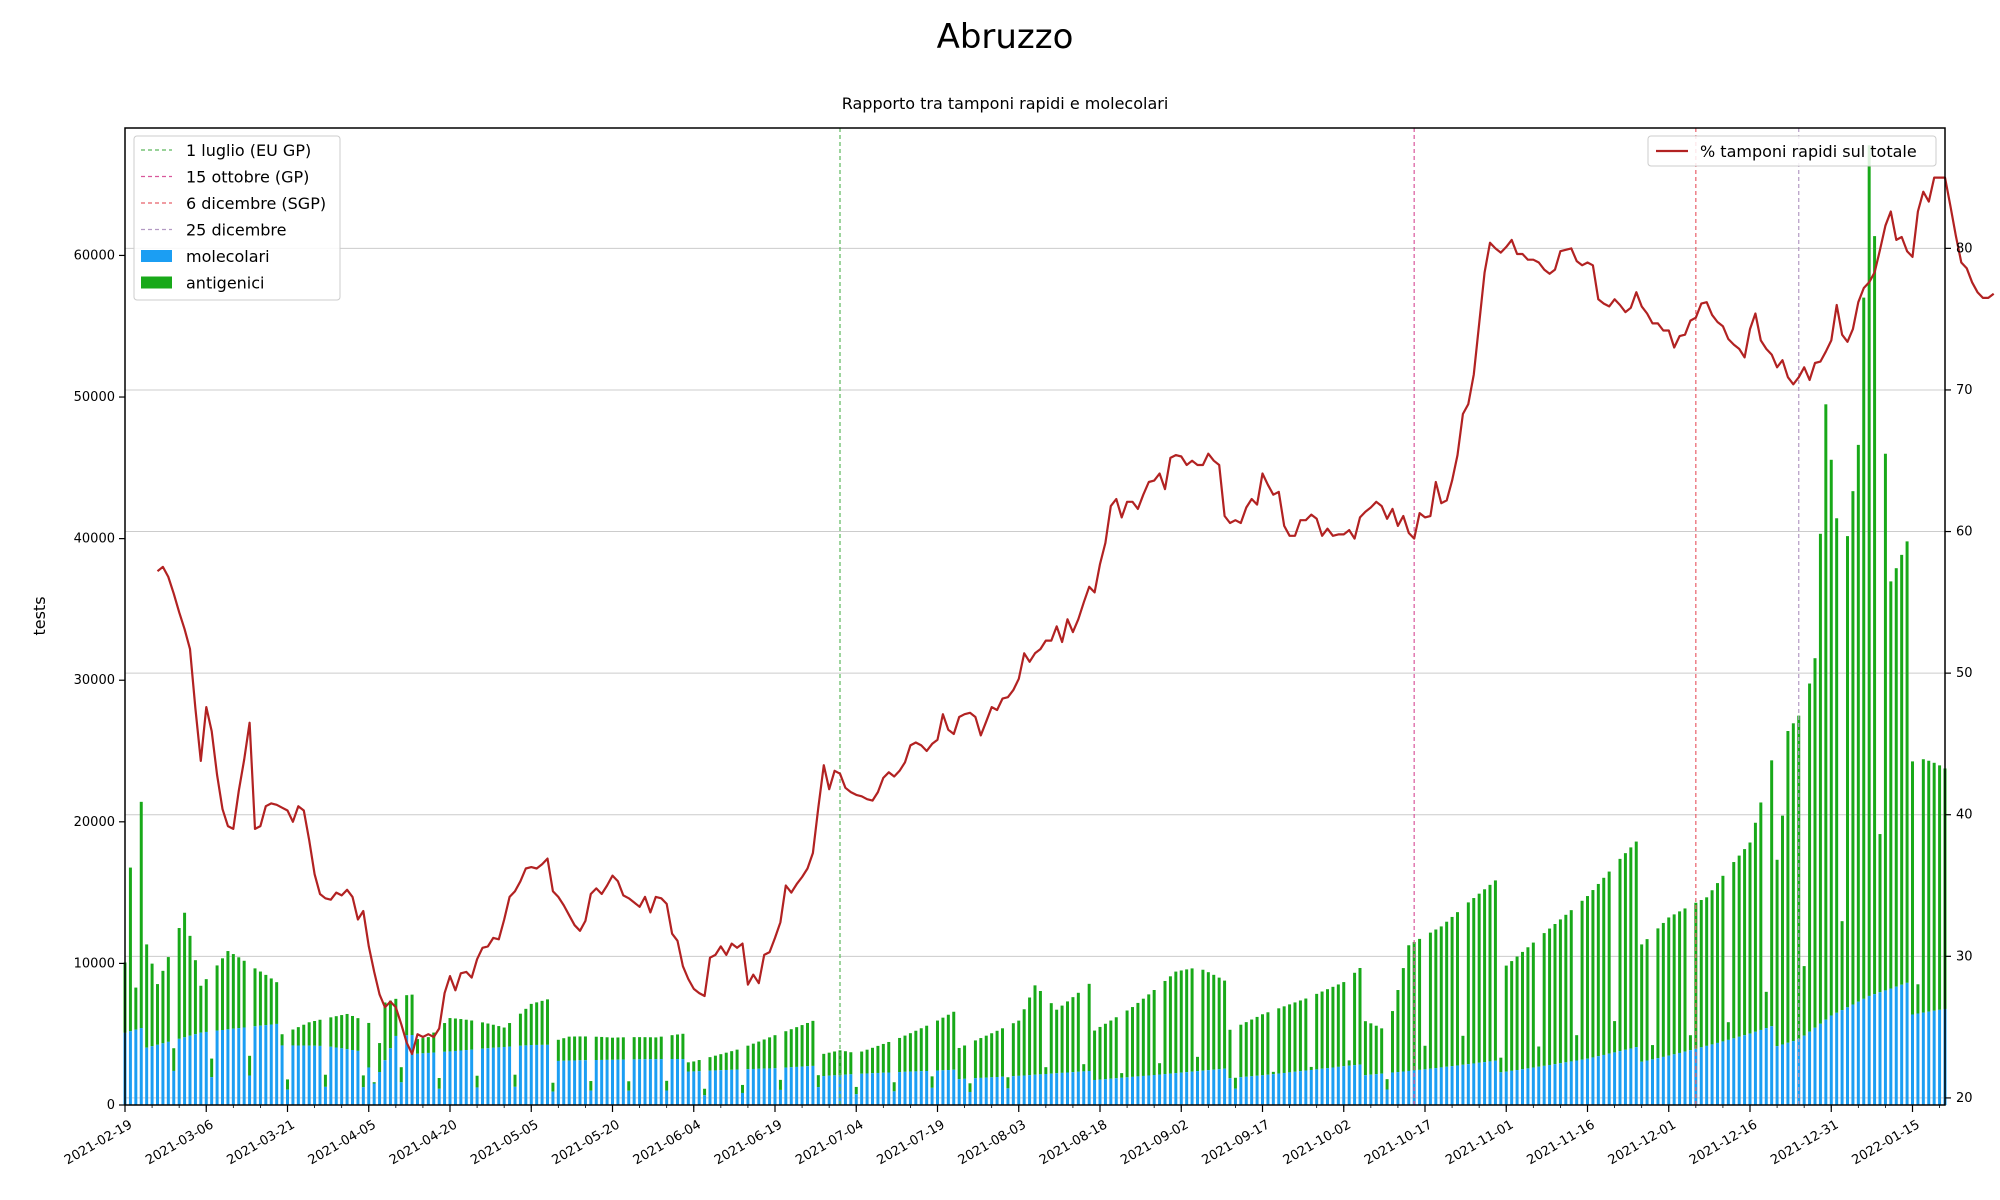  What do you see at coordinates (911, 1142) in the screenshot?
I see `x-tick-label: 2021-07-19` at bounding box center [911, 1142].